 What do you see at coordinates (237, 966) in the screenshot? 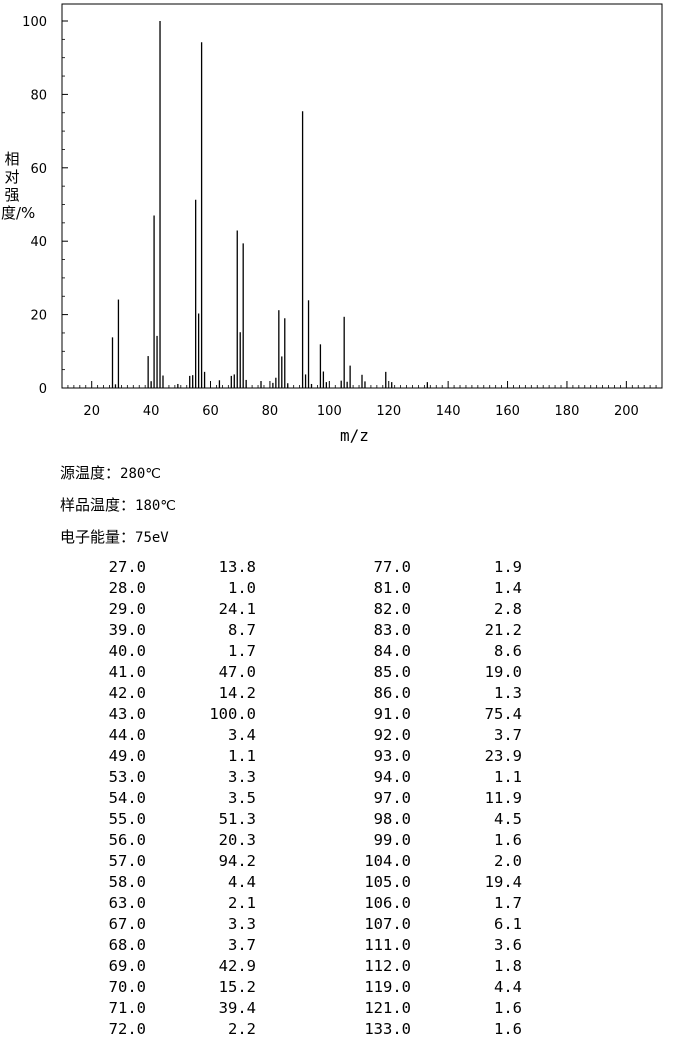
I see `intensity-left-cell: 42.9` at bounding box center [237, 966].